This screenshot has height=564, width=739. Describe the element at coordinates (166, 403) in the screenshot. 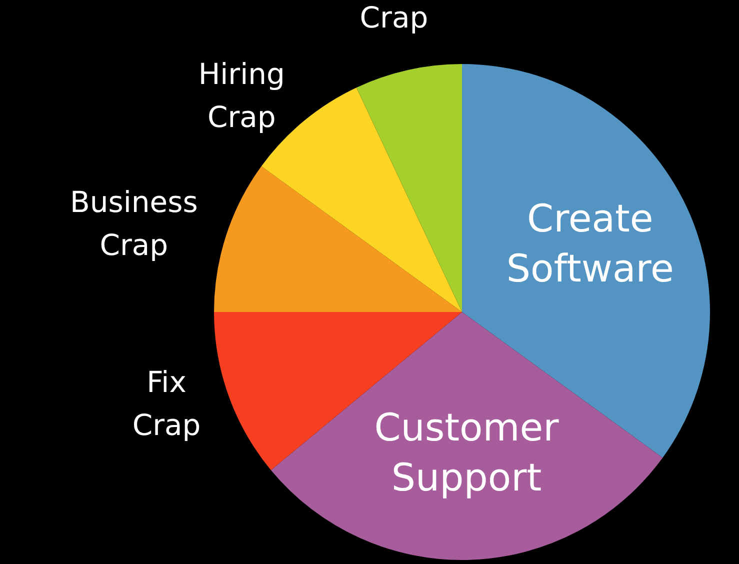

I see `slice-label: Fix Crap` at that location.